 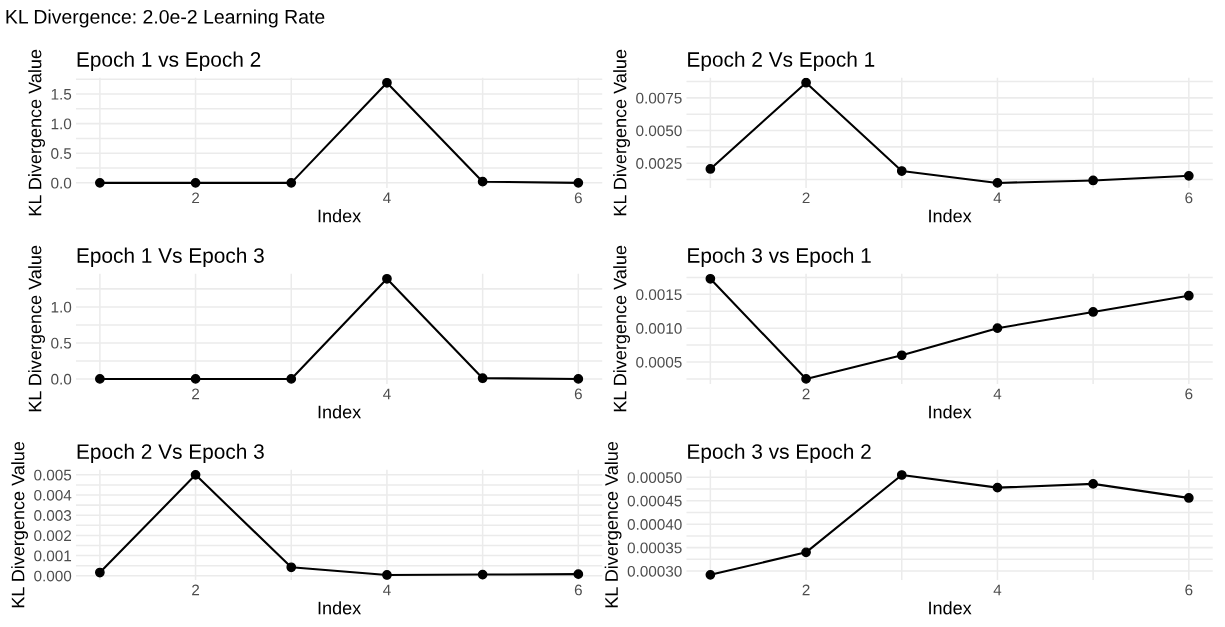 What do you see at coordinates (654, 571) in the screenshot?
I see `y-tick-label: 0.00030` at bounding box center [654, 571].